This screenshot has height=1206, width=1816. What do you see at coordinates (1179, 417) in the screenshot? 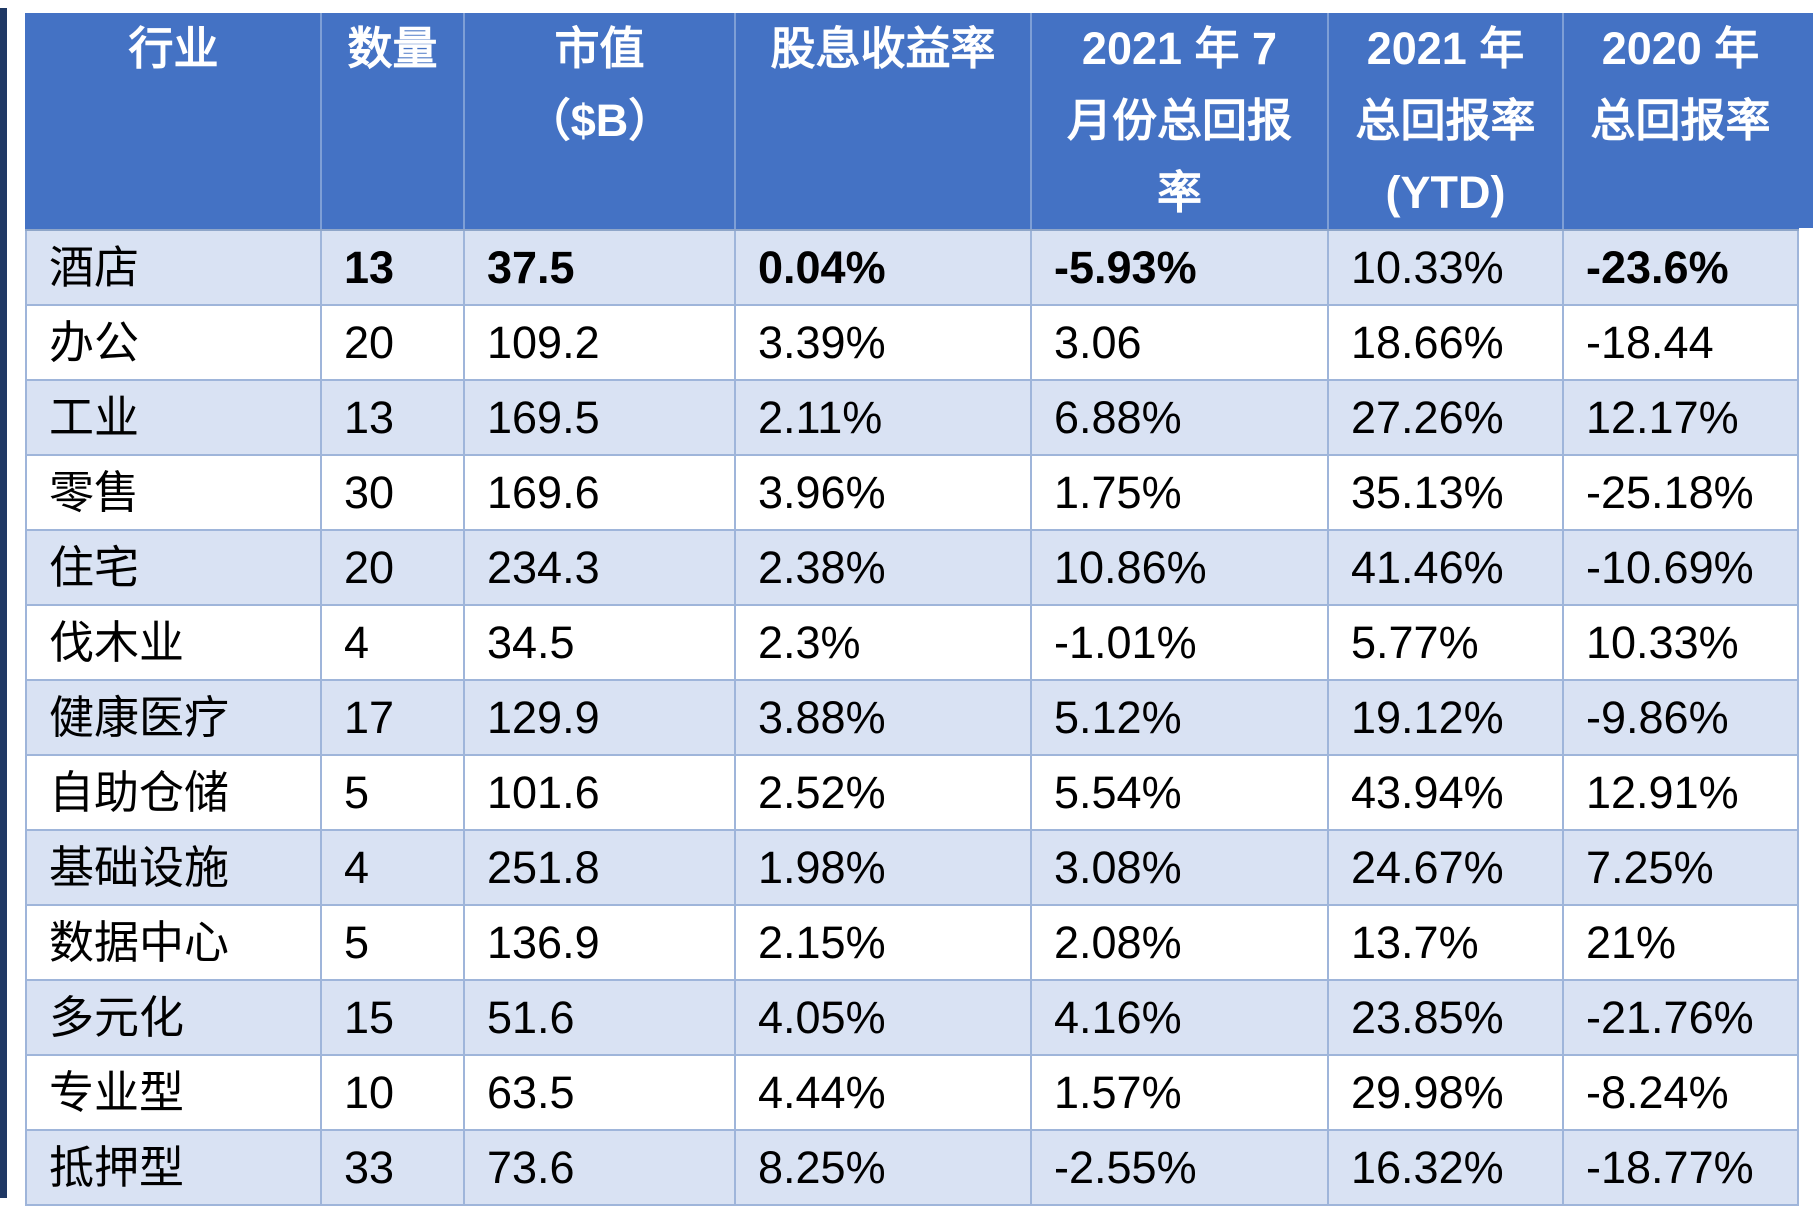
I see `cell-july_2021_total_return: 6.88%` at bounding box center [1179, 417].